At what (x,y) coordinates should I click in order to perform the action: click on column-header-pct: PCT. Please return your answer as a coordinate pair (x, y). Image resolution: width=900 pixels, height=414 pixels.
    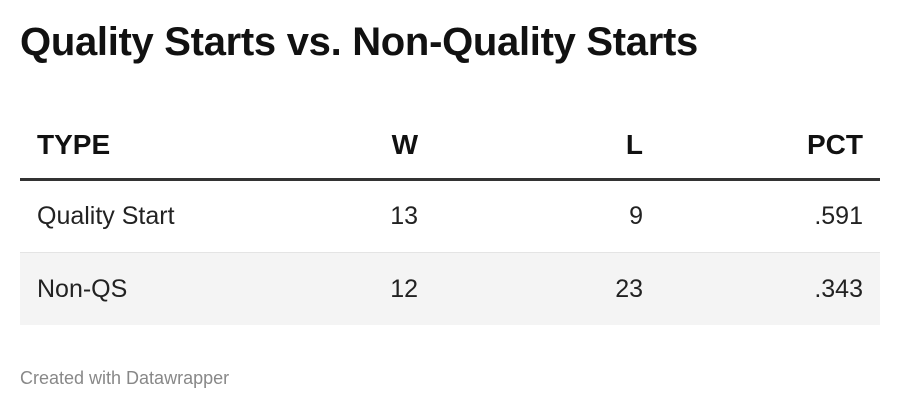
    Looking at the image, I should click on (835, 144).